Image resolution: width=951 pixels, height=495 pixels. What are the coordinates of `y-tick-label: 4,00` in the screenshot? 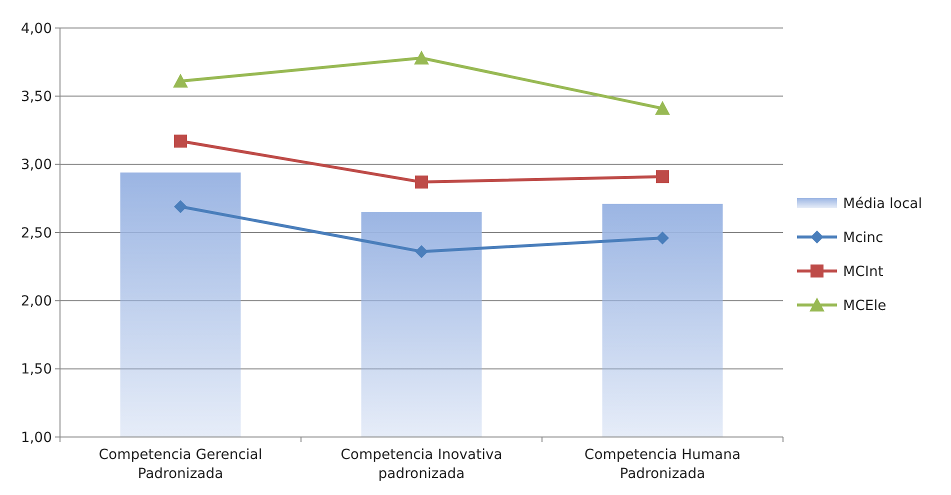 It's located at (36, 28).